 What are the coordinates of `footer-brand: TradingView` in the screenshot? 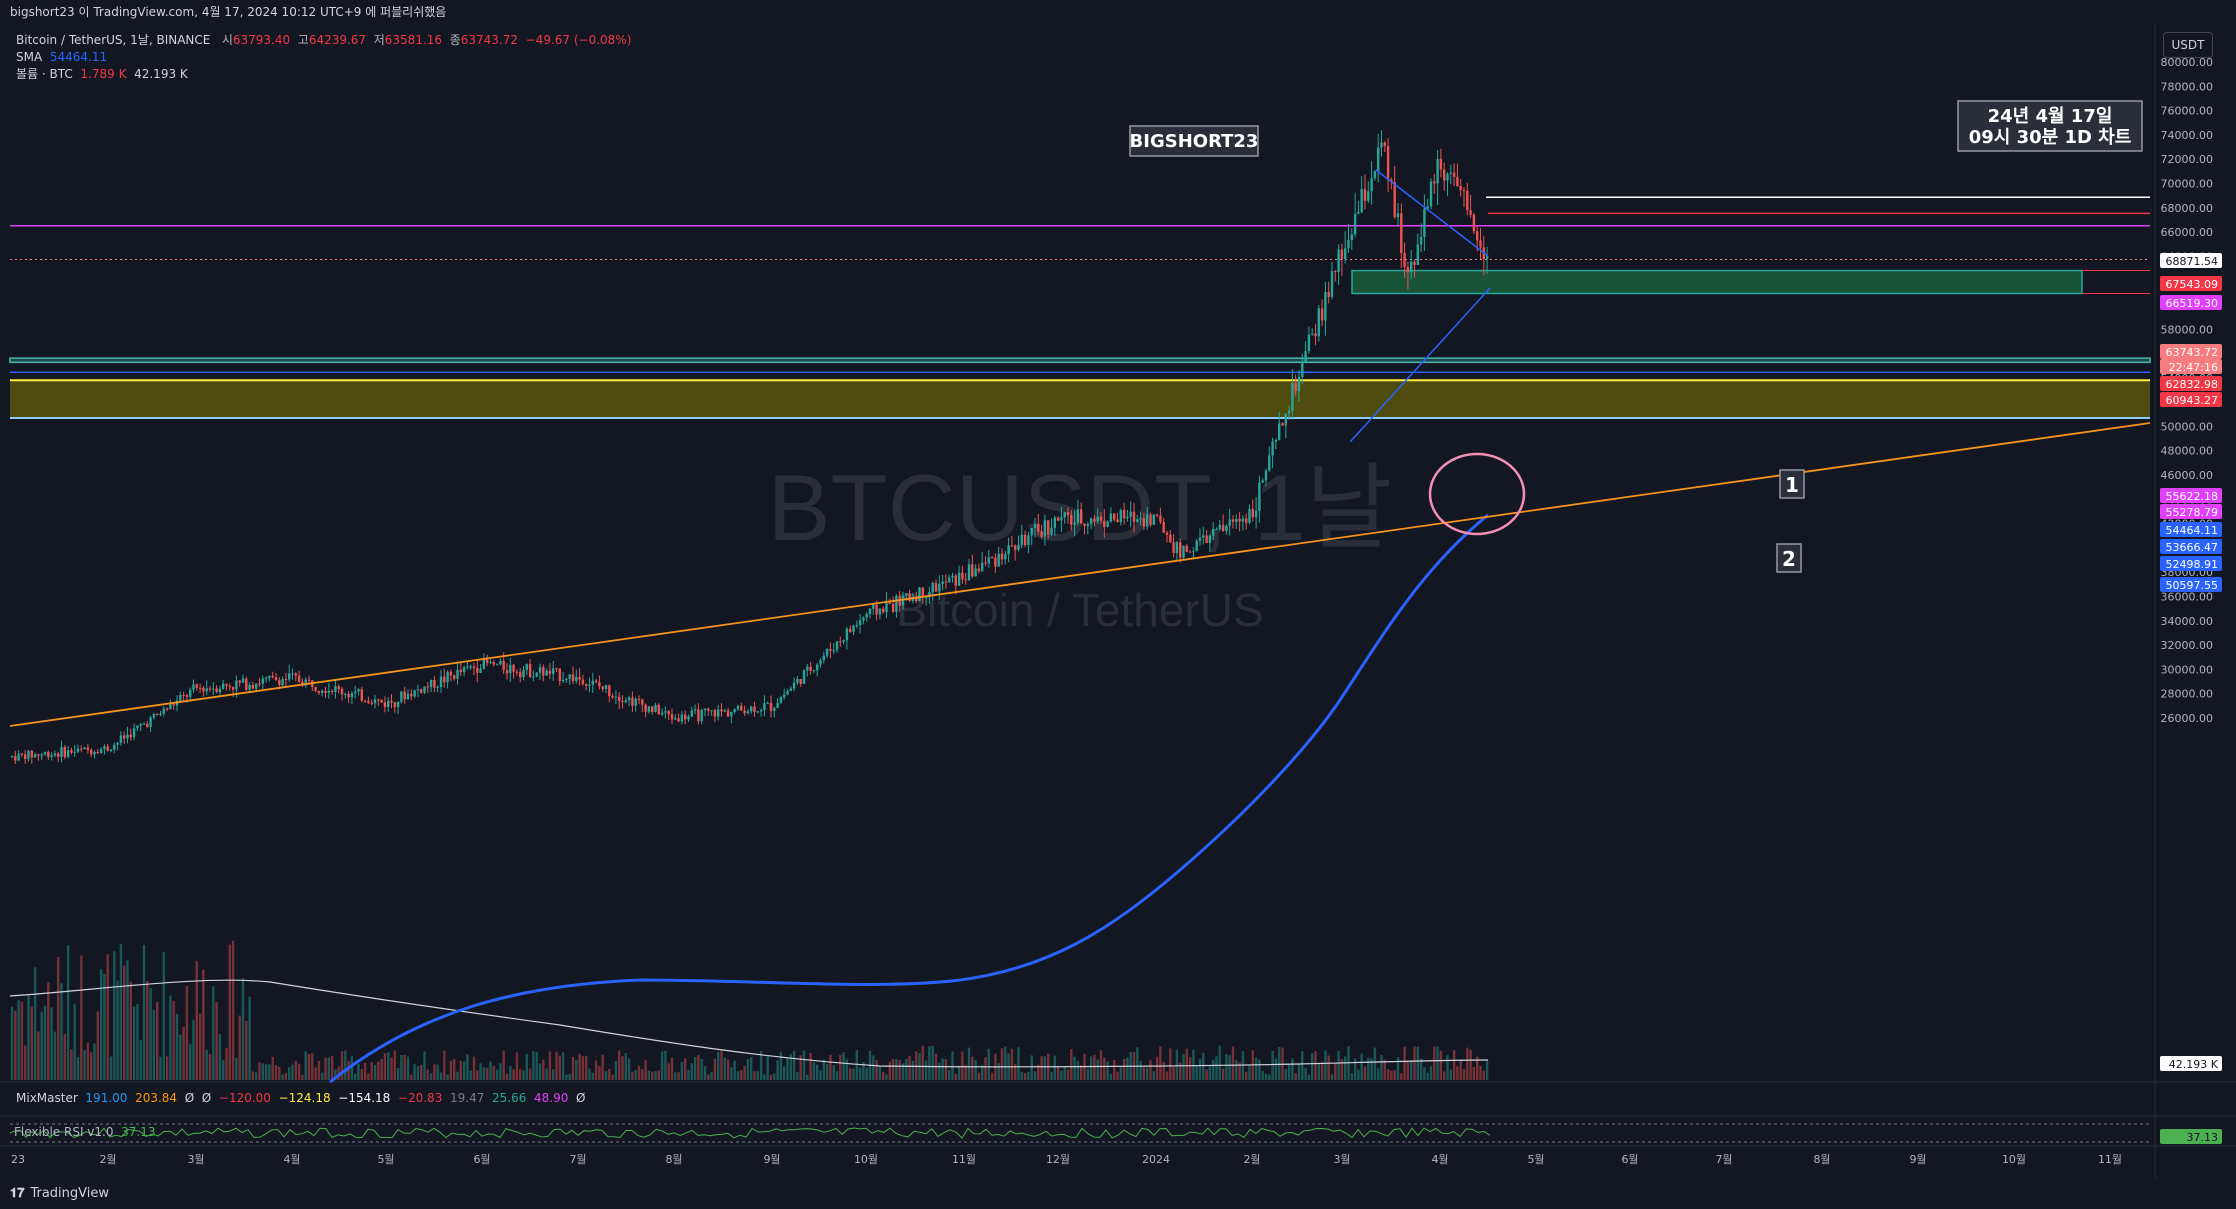 It's located at (70, 1193).